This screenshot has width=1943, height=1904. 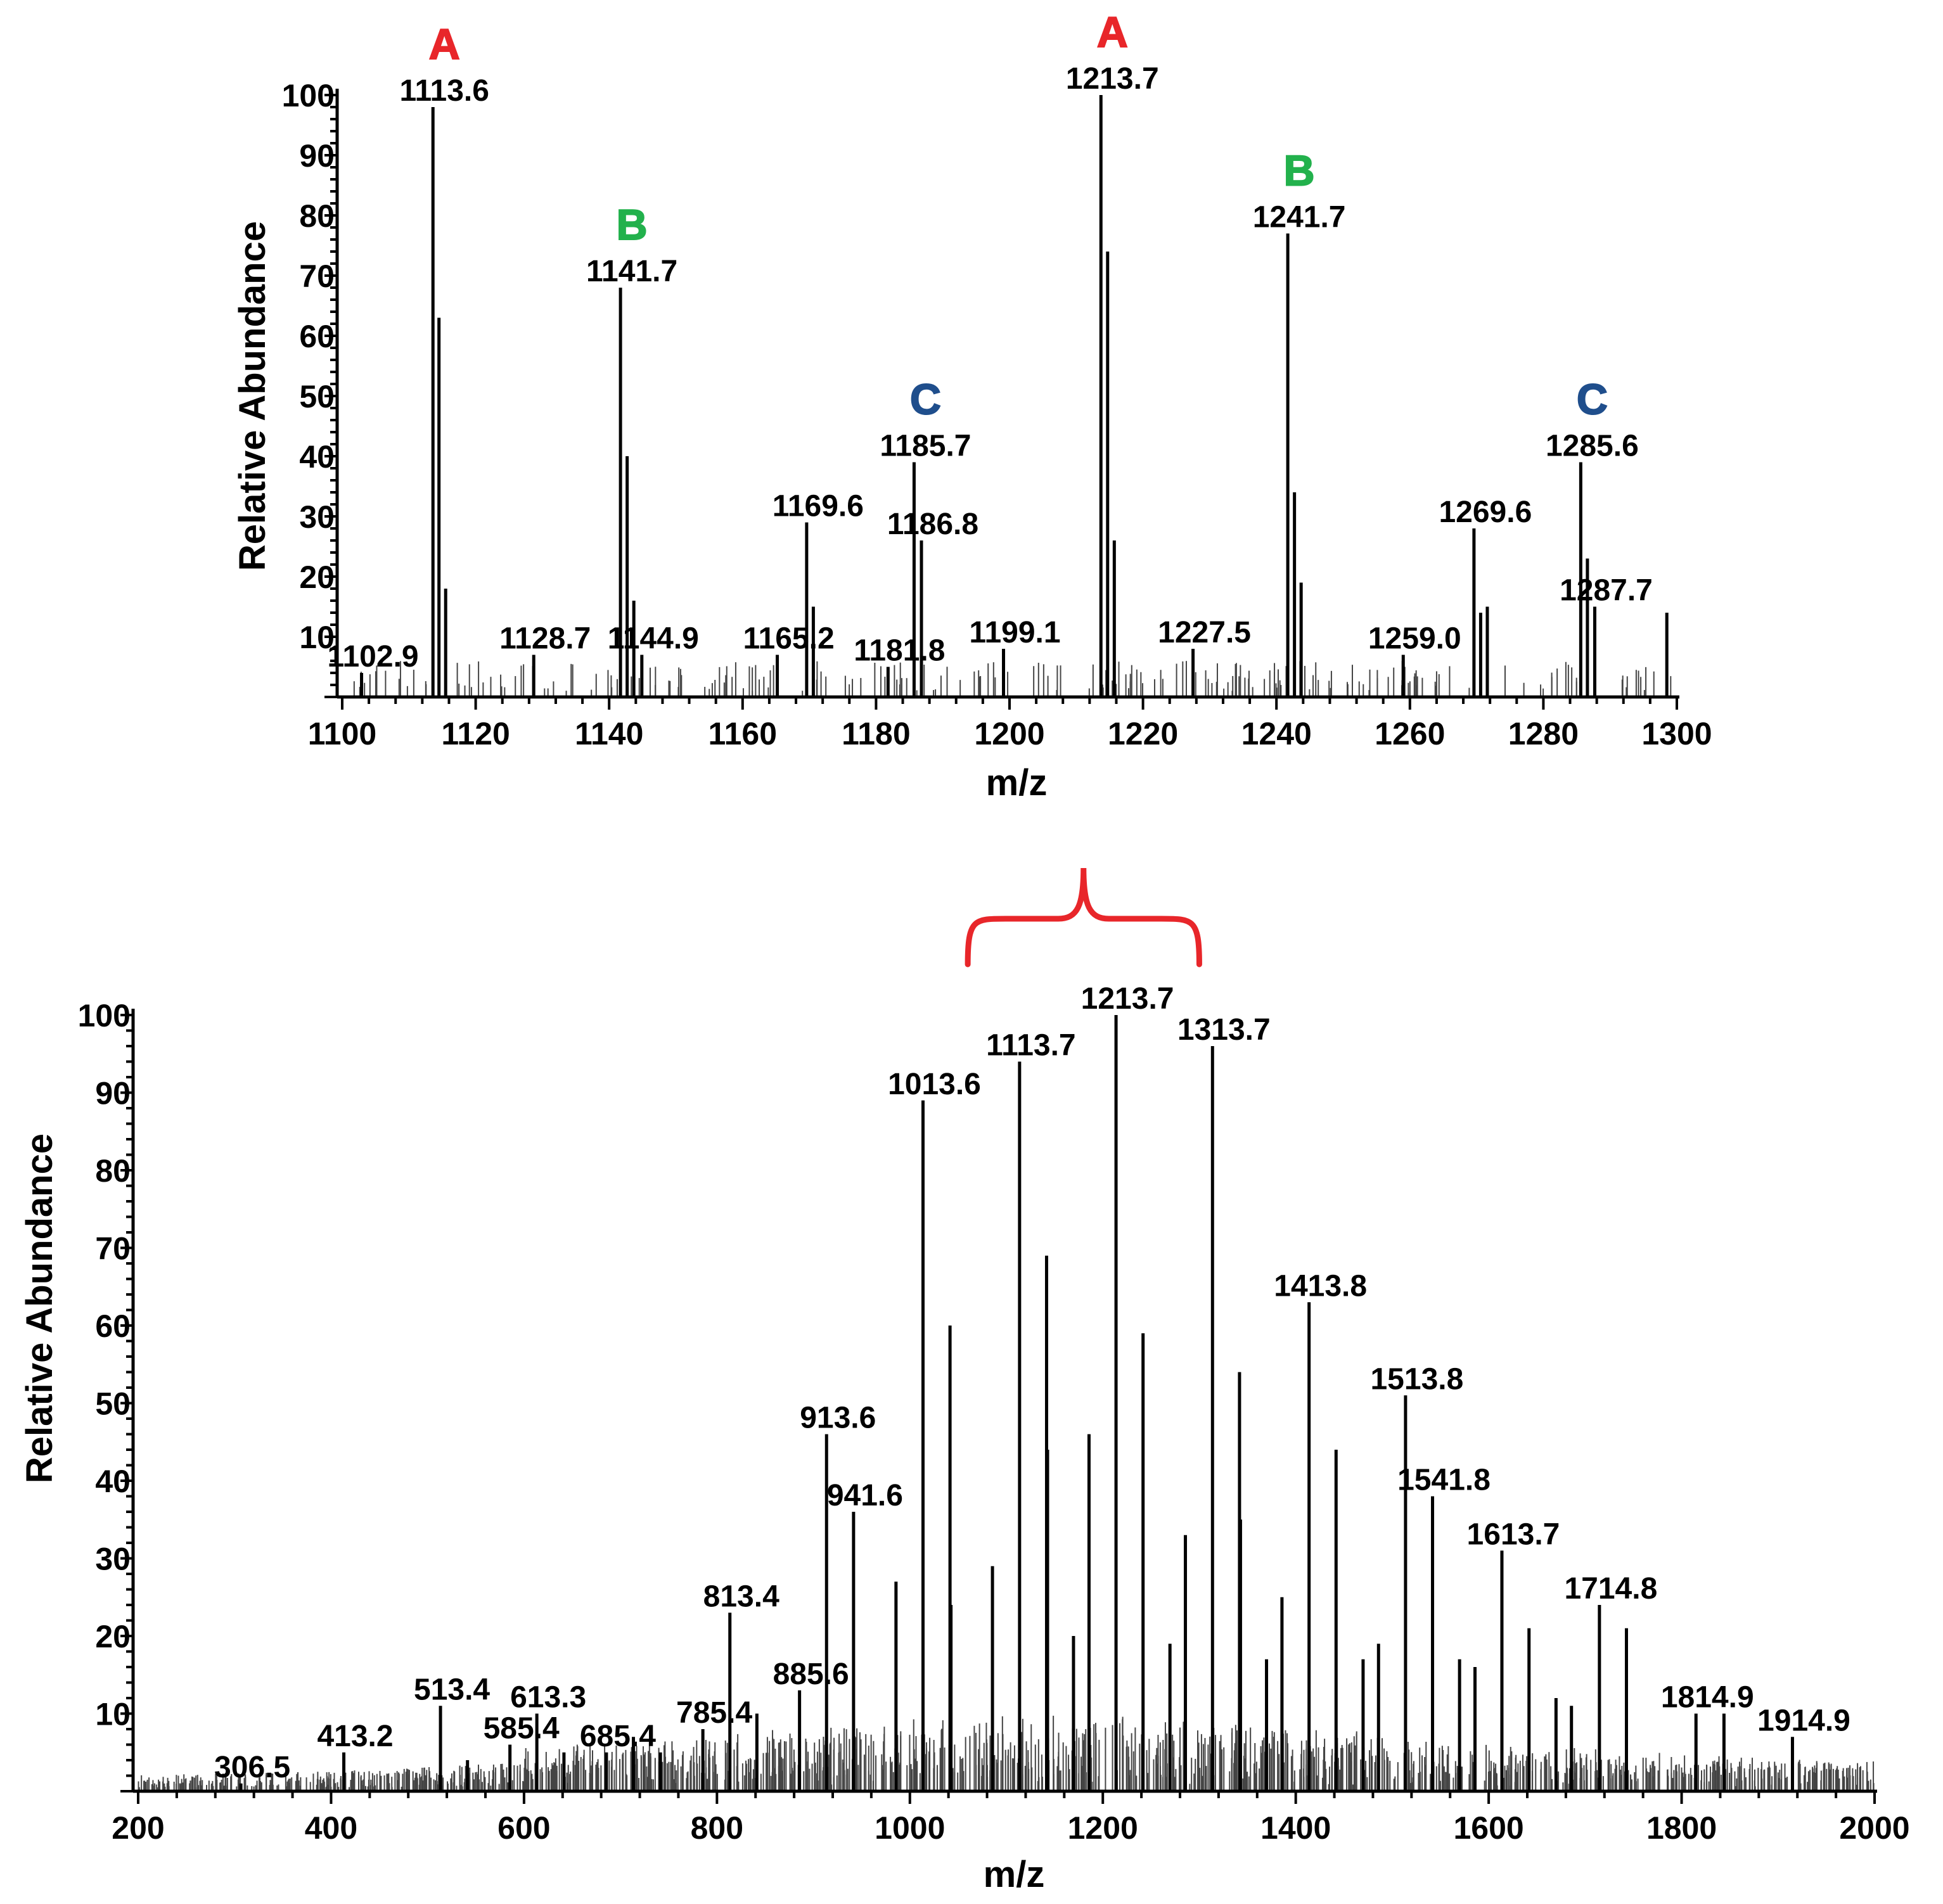 I want to click on x-tick-label: 1400, so click(x=1295, y=1828).